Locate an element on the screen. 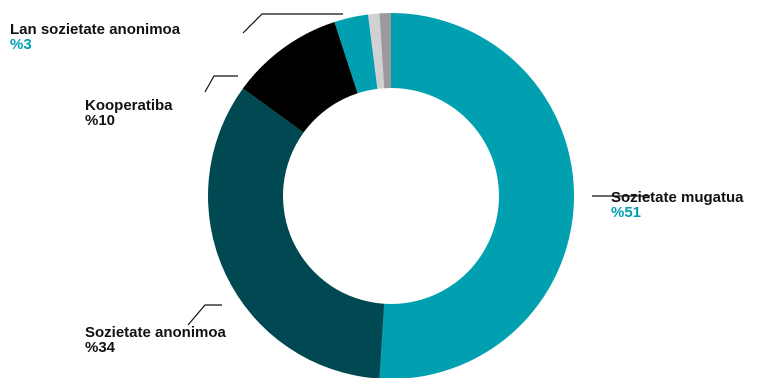 This screenshot has width=779, height=378. label-lan-sozietate-anonimoa: Lan sozietate anonimoa %3 is located at coordinates (95, 37).